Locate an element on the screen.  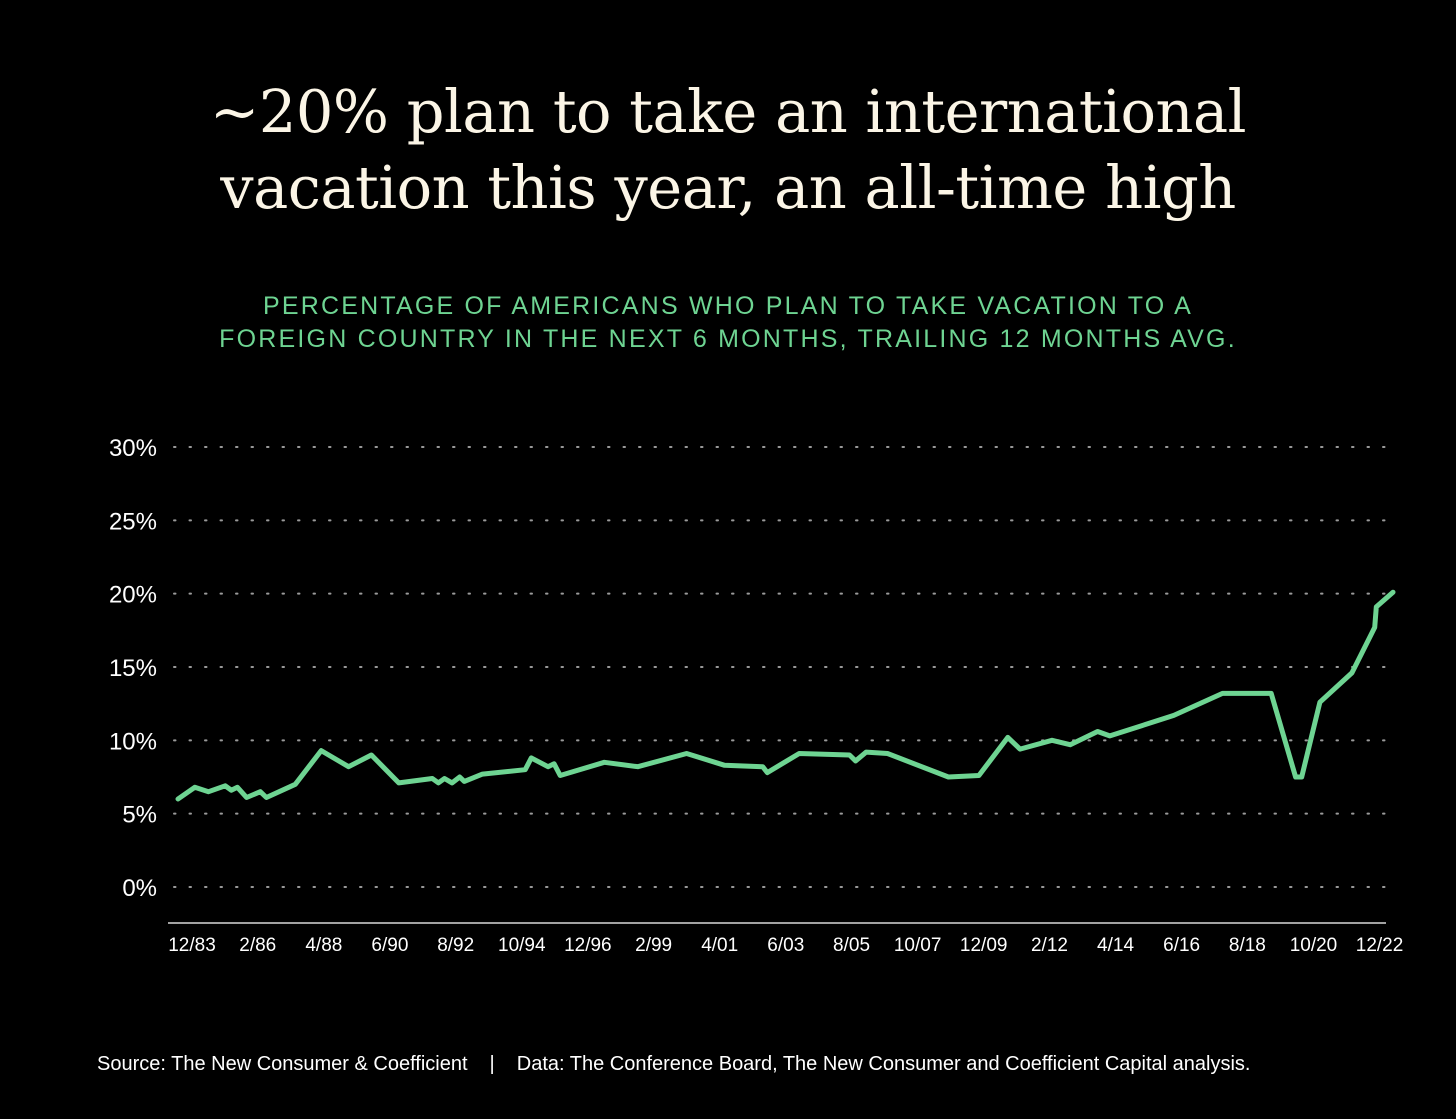
x-tick-label: 12/22 is located at coordinates (1380, 945).